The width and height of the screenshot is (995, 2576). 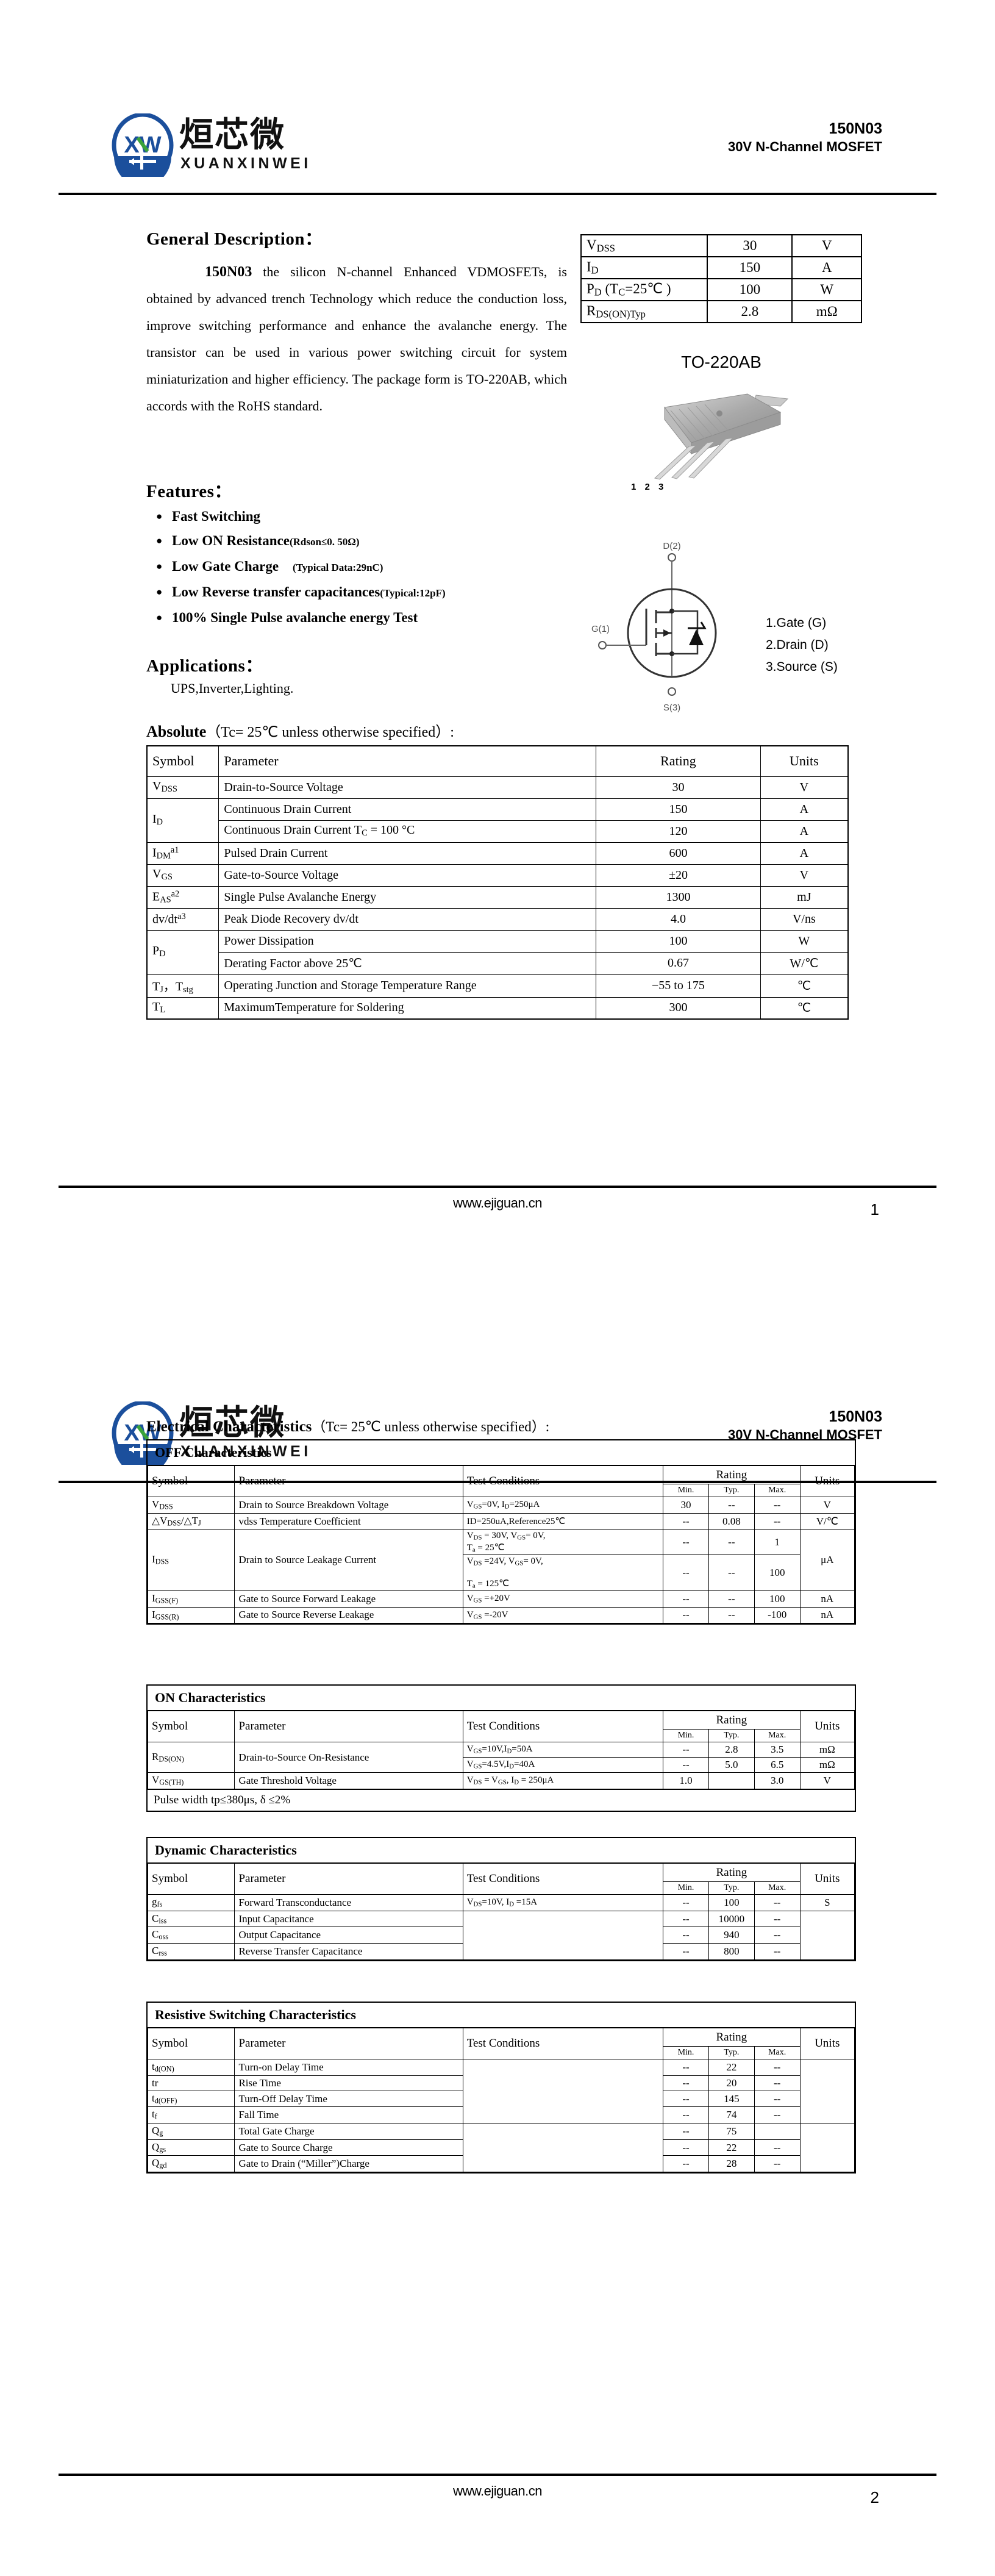 I want to click on features-heading: Features：, so click(x=189, y=491).